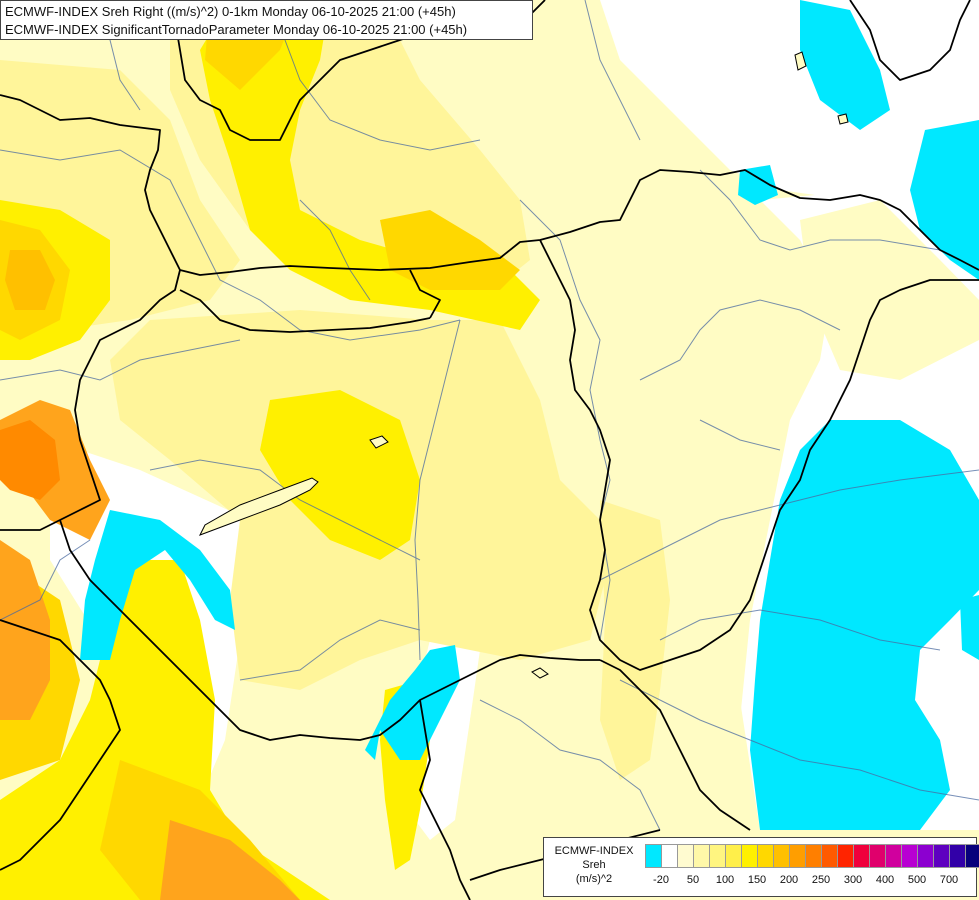 This screenshot has width=979, height=900. I want to click on field-cyan-dot, so click(758, 185).